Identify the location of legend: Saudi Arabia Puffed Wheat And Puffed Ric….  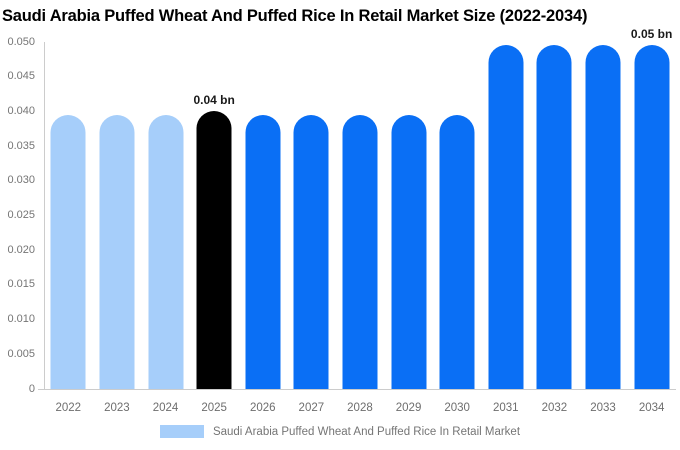
(340, 431).